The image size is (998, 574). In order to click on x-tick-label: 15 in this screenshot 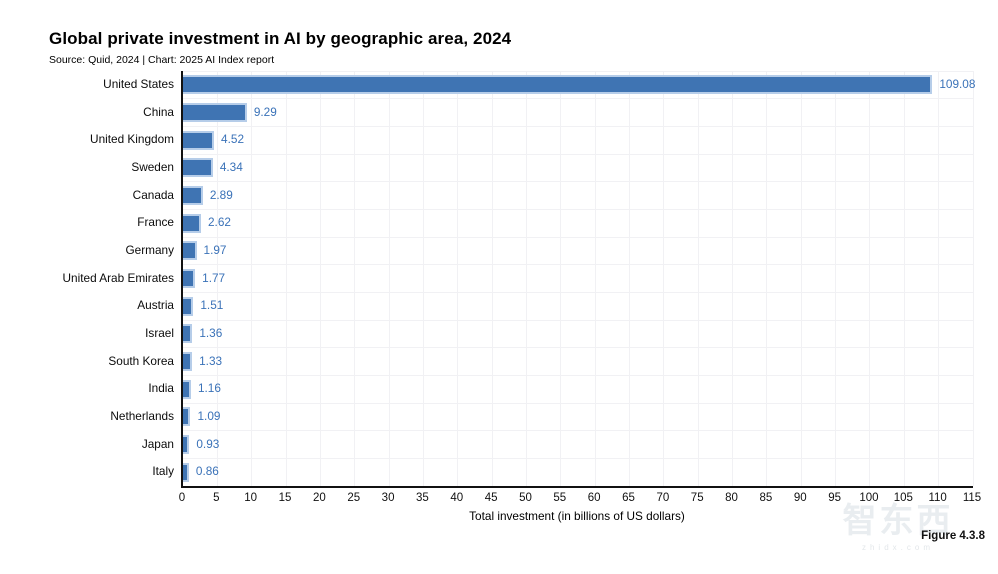, I will do `click(285, 498)`.